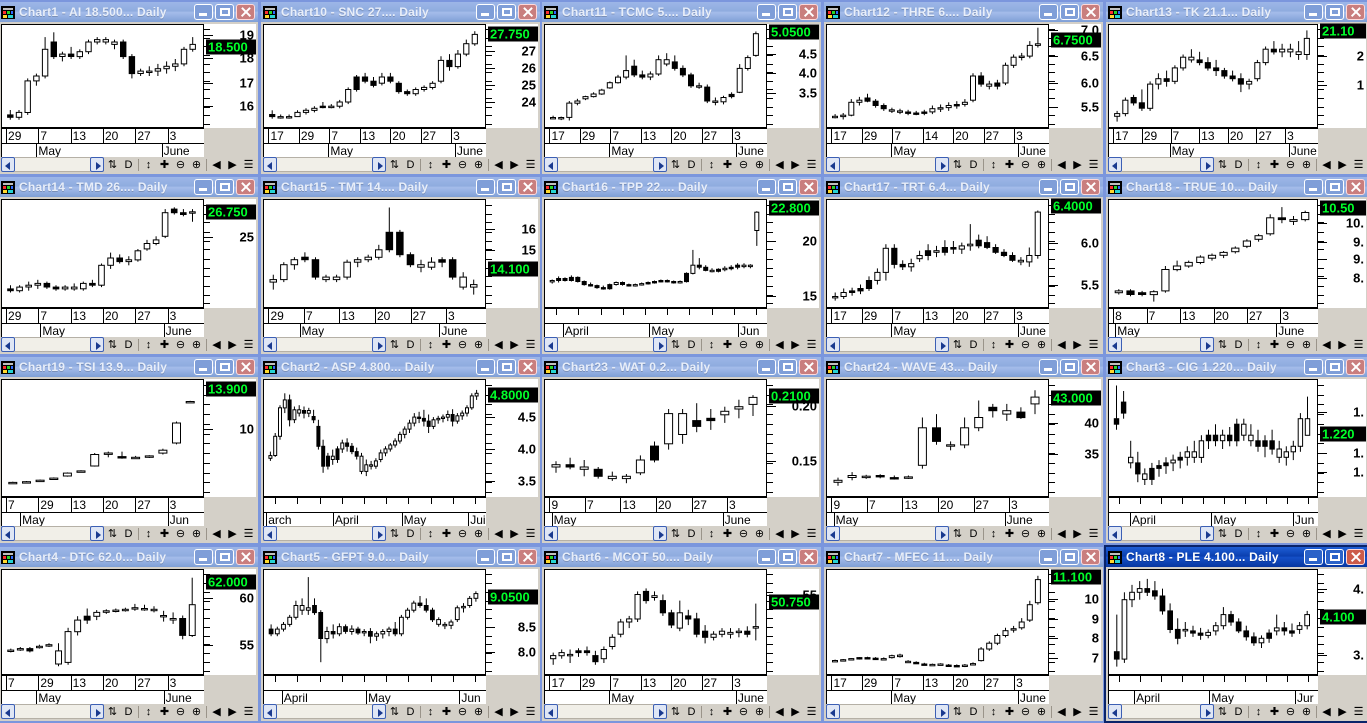 The width and height of the screenshot is (1367, 723). Describe the element at coordinates (1236, 367) in the screenshot. I see `title-bar: Chart3 - CIG 1.220... Daily` at that location.